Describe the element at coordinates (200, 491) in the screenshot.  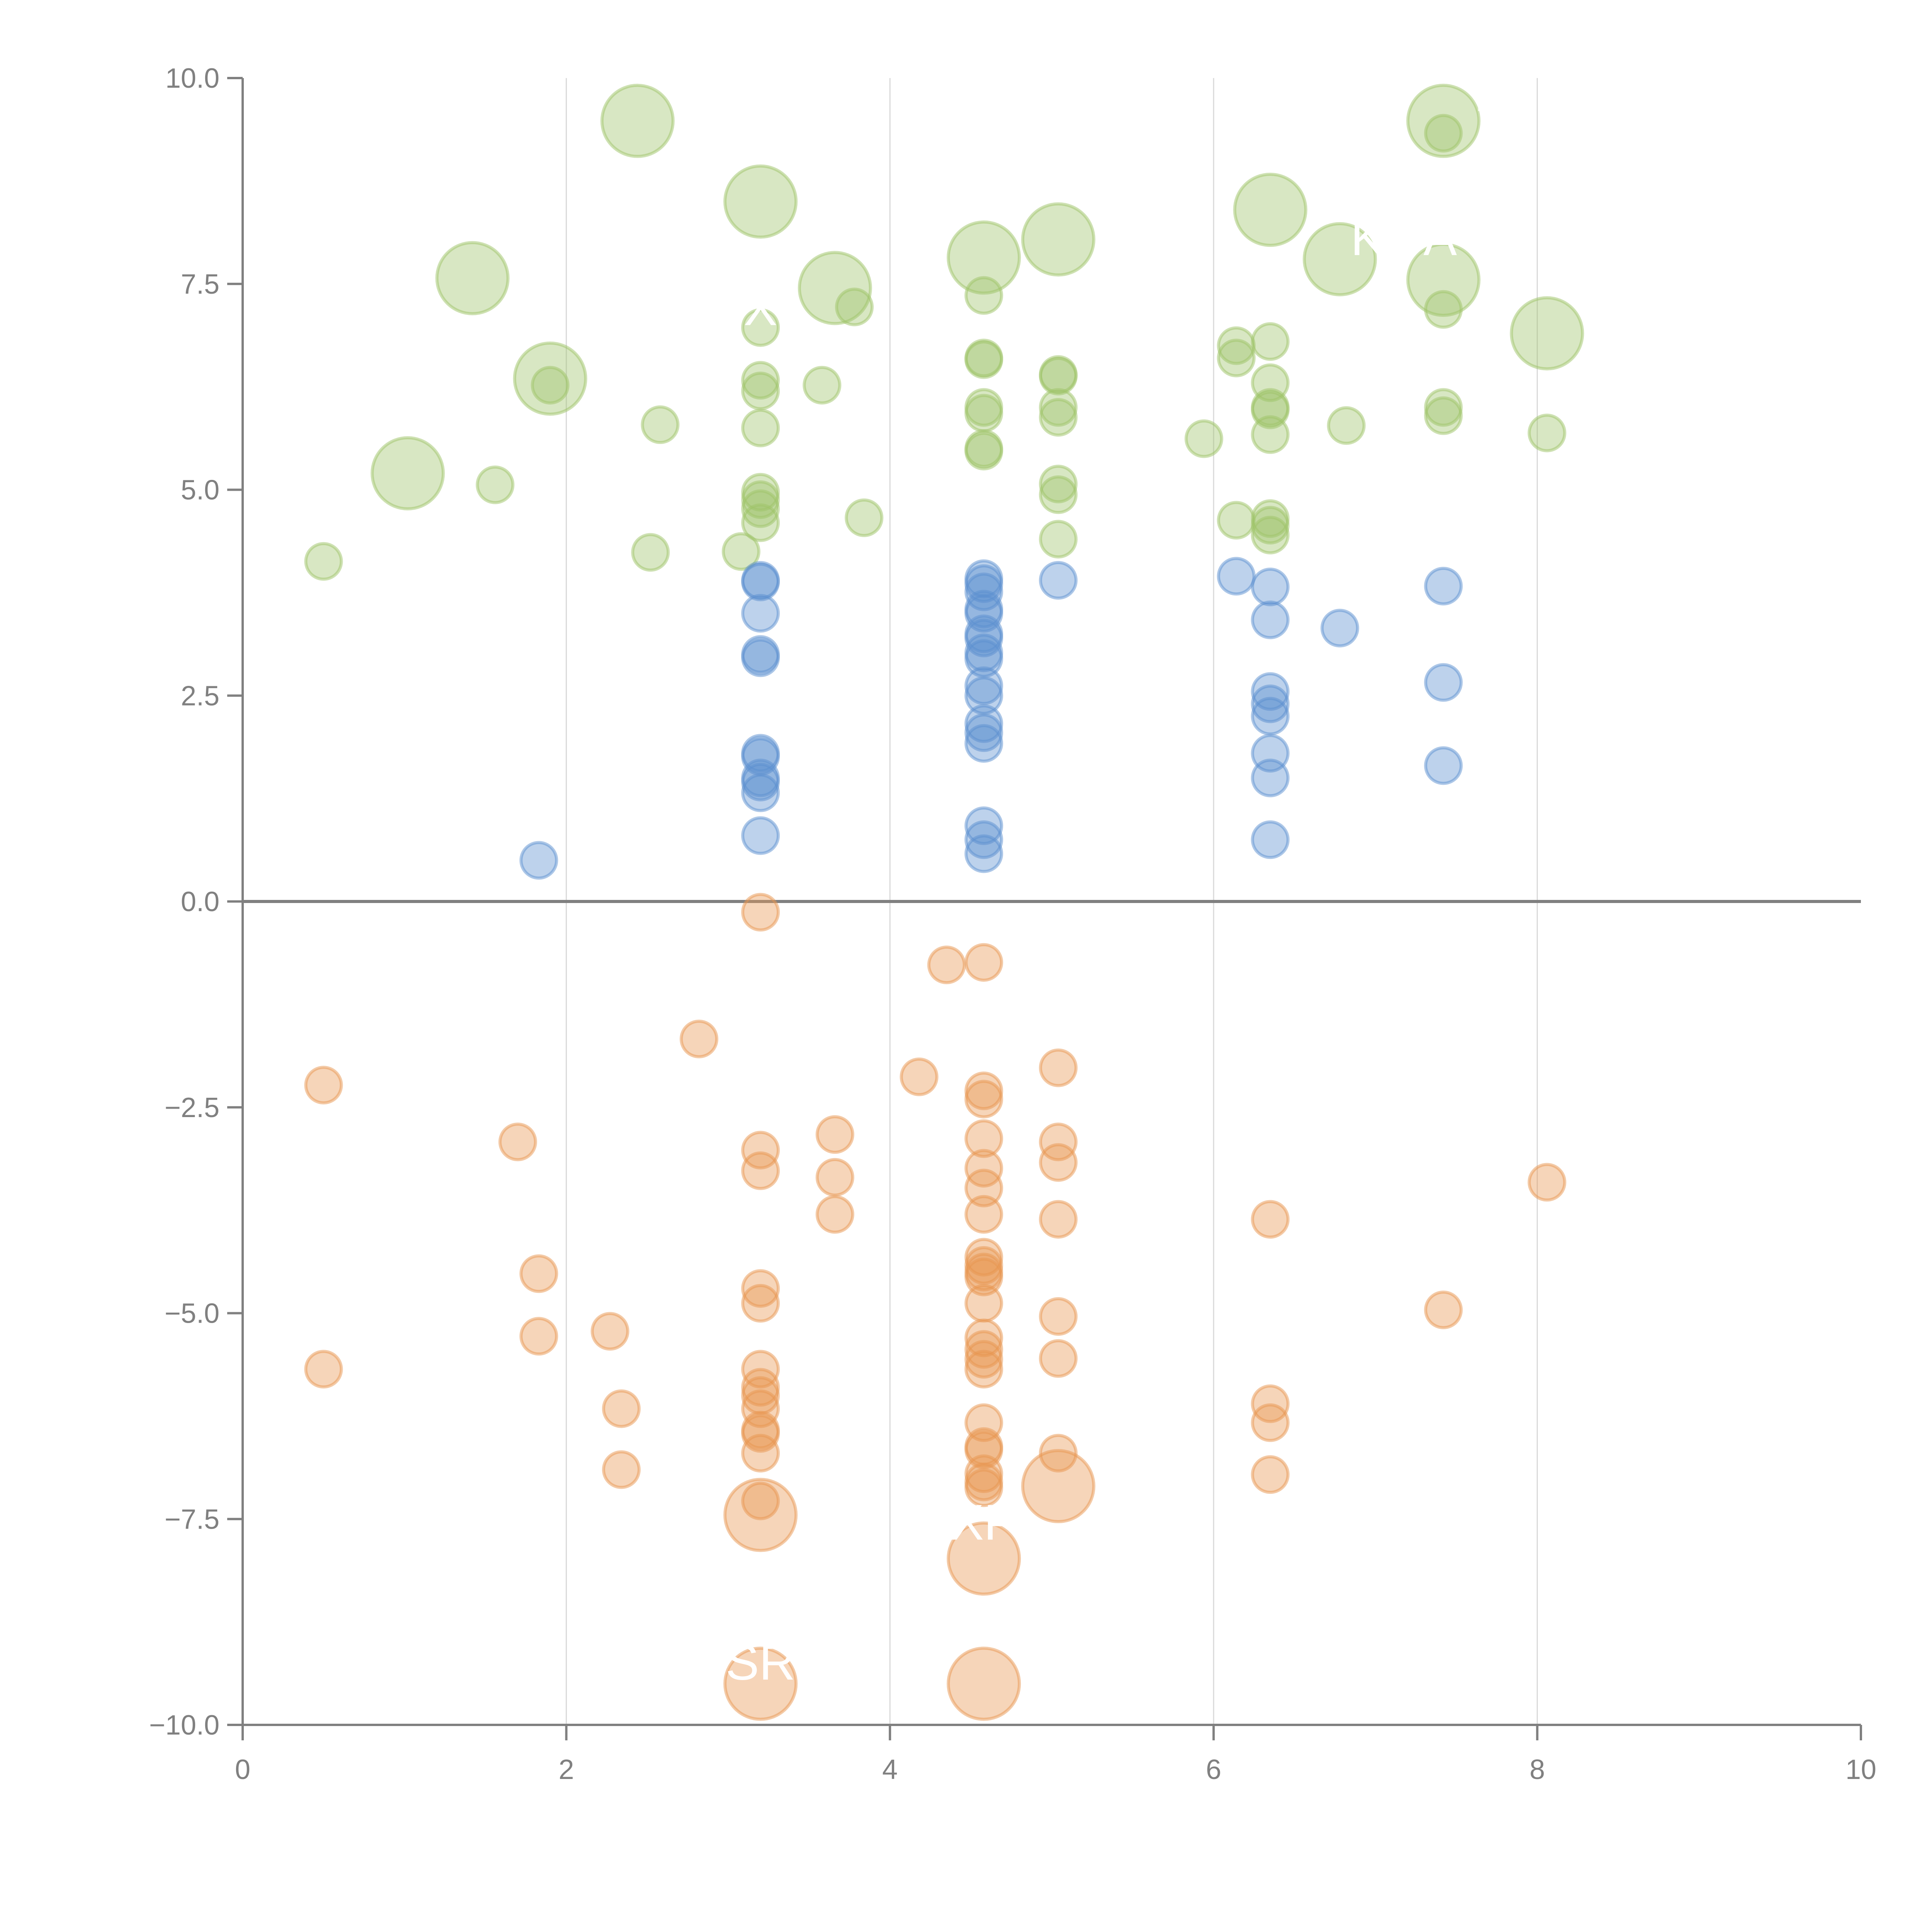
I see `y-tick-label: 5.0` at that location.